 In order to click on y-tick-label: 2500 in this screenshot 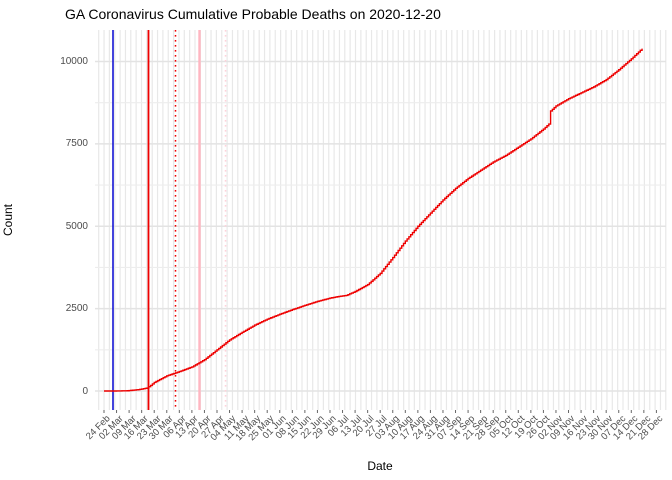, I will do `click(76, 309)`.